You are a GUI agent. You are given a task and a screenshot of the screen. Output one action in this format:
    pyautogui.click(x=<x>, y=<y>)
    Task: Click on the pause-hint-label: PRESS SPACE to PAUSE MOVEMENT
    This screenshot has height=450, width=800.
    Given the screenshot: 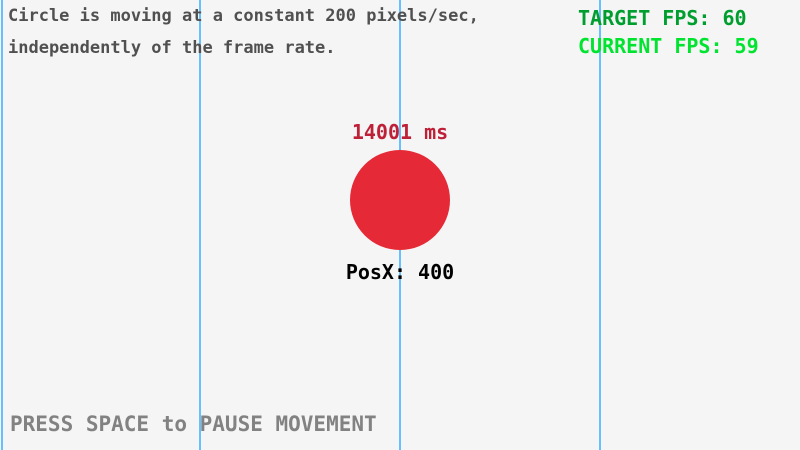 What is the action you would take?
    pyautogui.click(x=193, y=424)
    